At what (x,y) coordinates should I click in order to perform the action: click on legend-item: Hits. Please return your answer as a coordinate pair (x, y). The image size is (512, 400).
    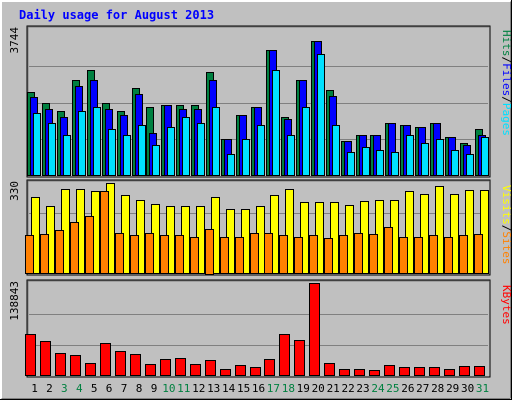
    Looking at the image, I should click on (506, 43).